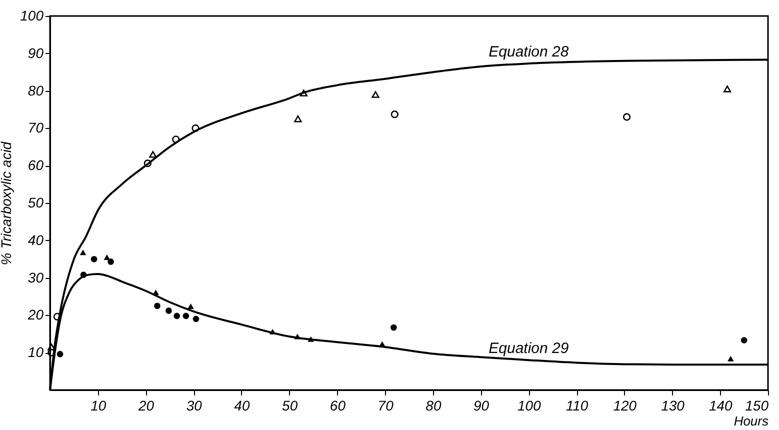  I want to click on x-tick-label: 130, so click(673, 406).